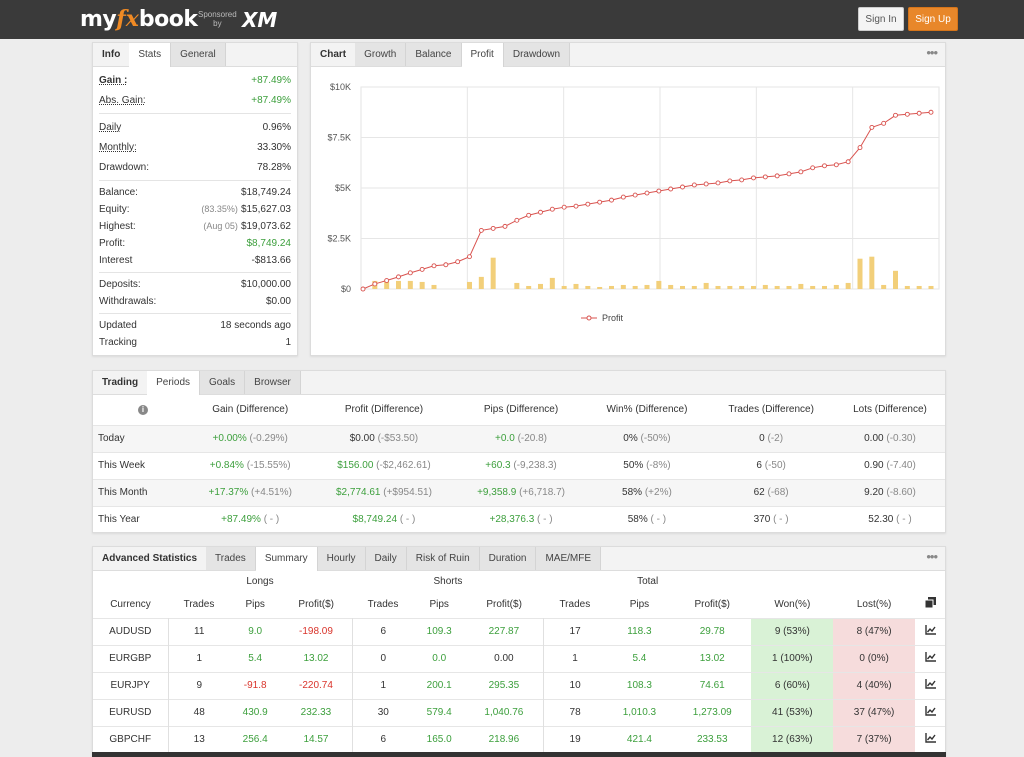  I want to click on tab-balance: Balance, so click(434, 54).